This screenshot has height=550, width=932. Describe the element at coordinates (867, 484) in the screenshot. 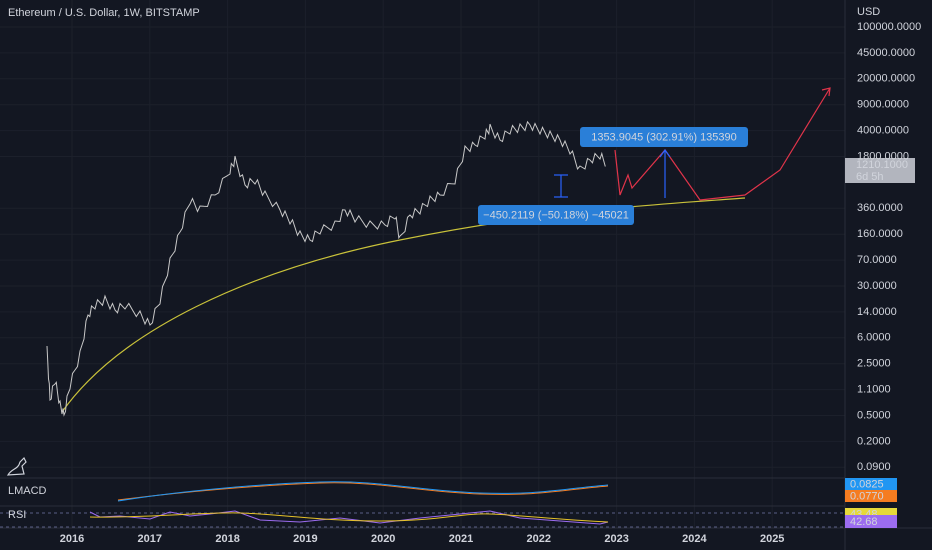

I see `value-label: 0.0825` at that location.